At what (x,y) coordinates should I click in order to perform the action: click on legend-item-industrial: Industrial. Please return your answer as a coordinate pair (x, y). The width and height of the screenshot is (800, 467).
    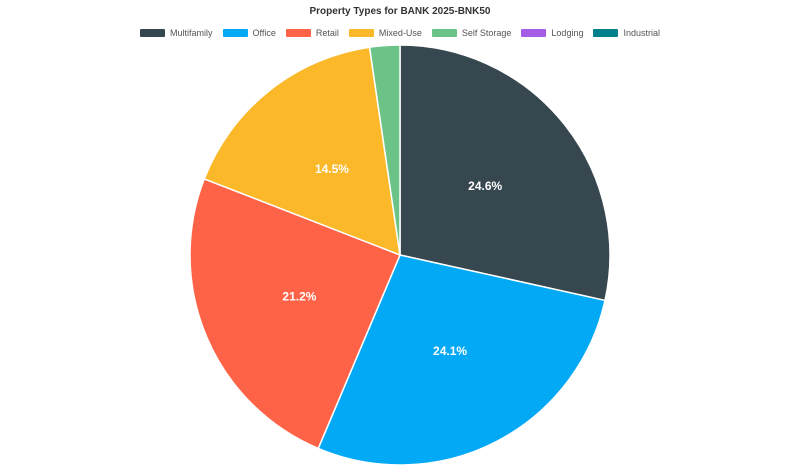
    Looking at the image, I should click on (626, 33).